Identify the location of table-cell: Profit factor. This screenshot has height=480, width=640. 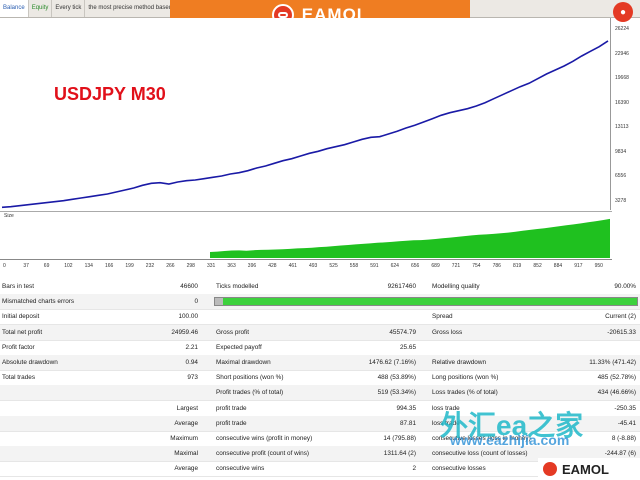
(18, 347).